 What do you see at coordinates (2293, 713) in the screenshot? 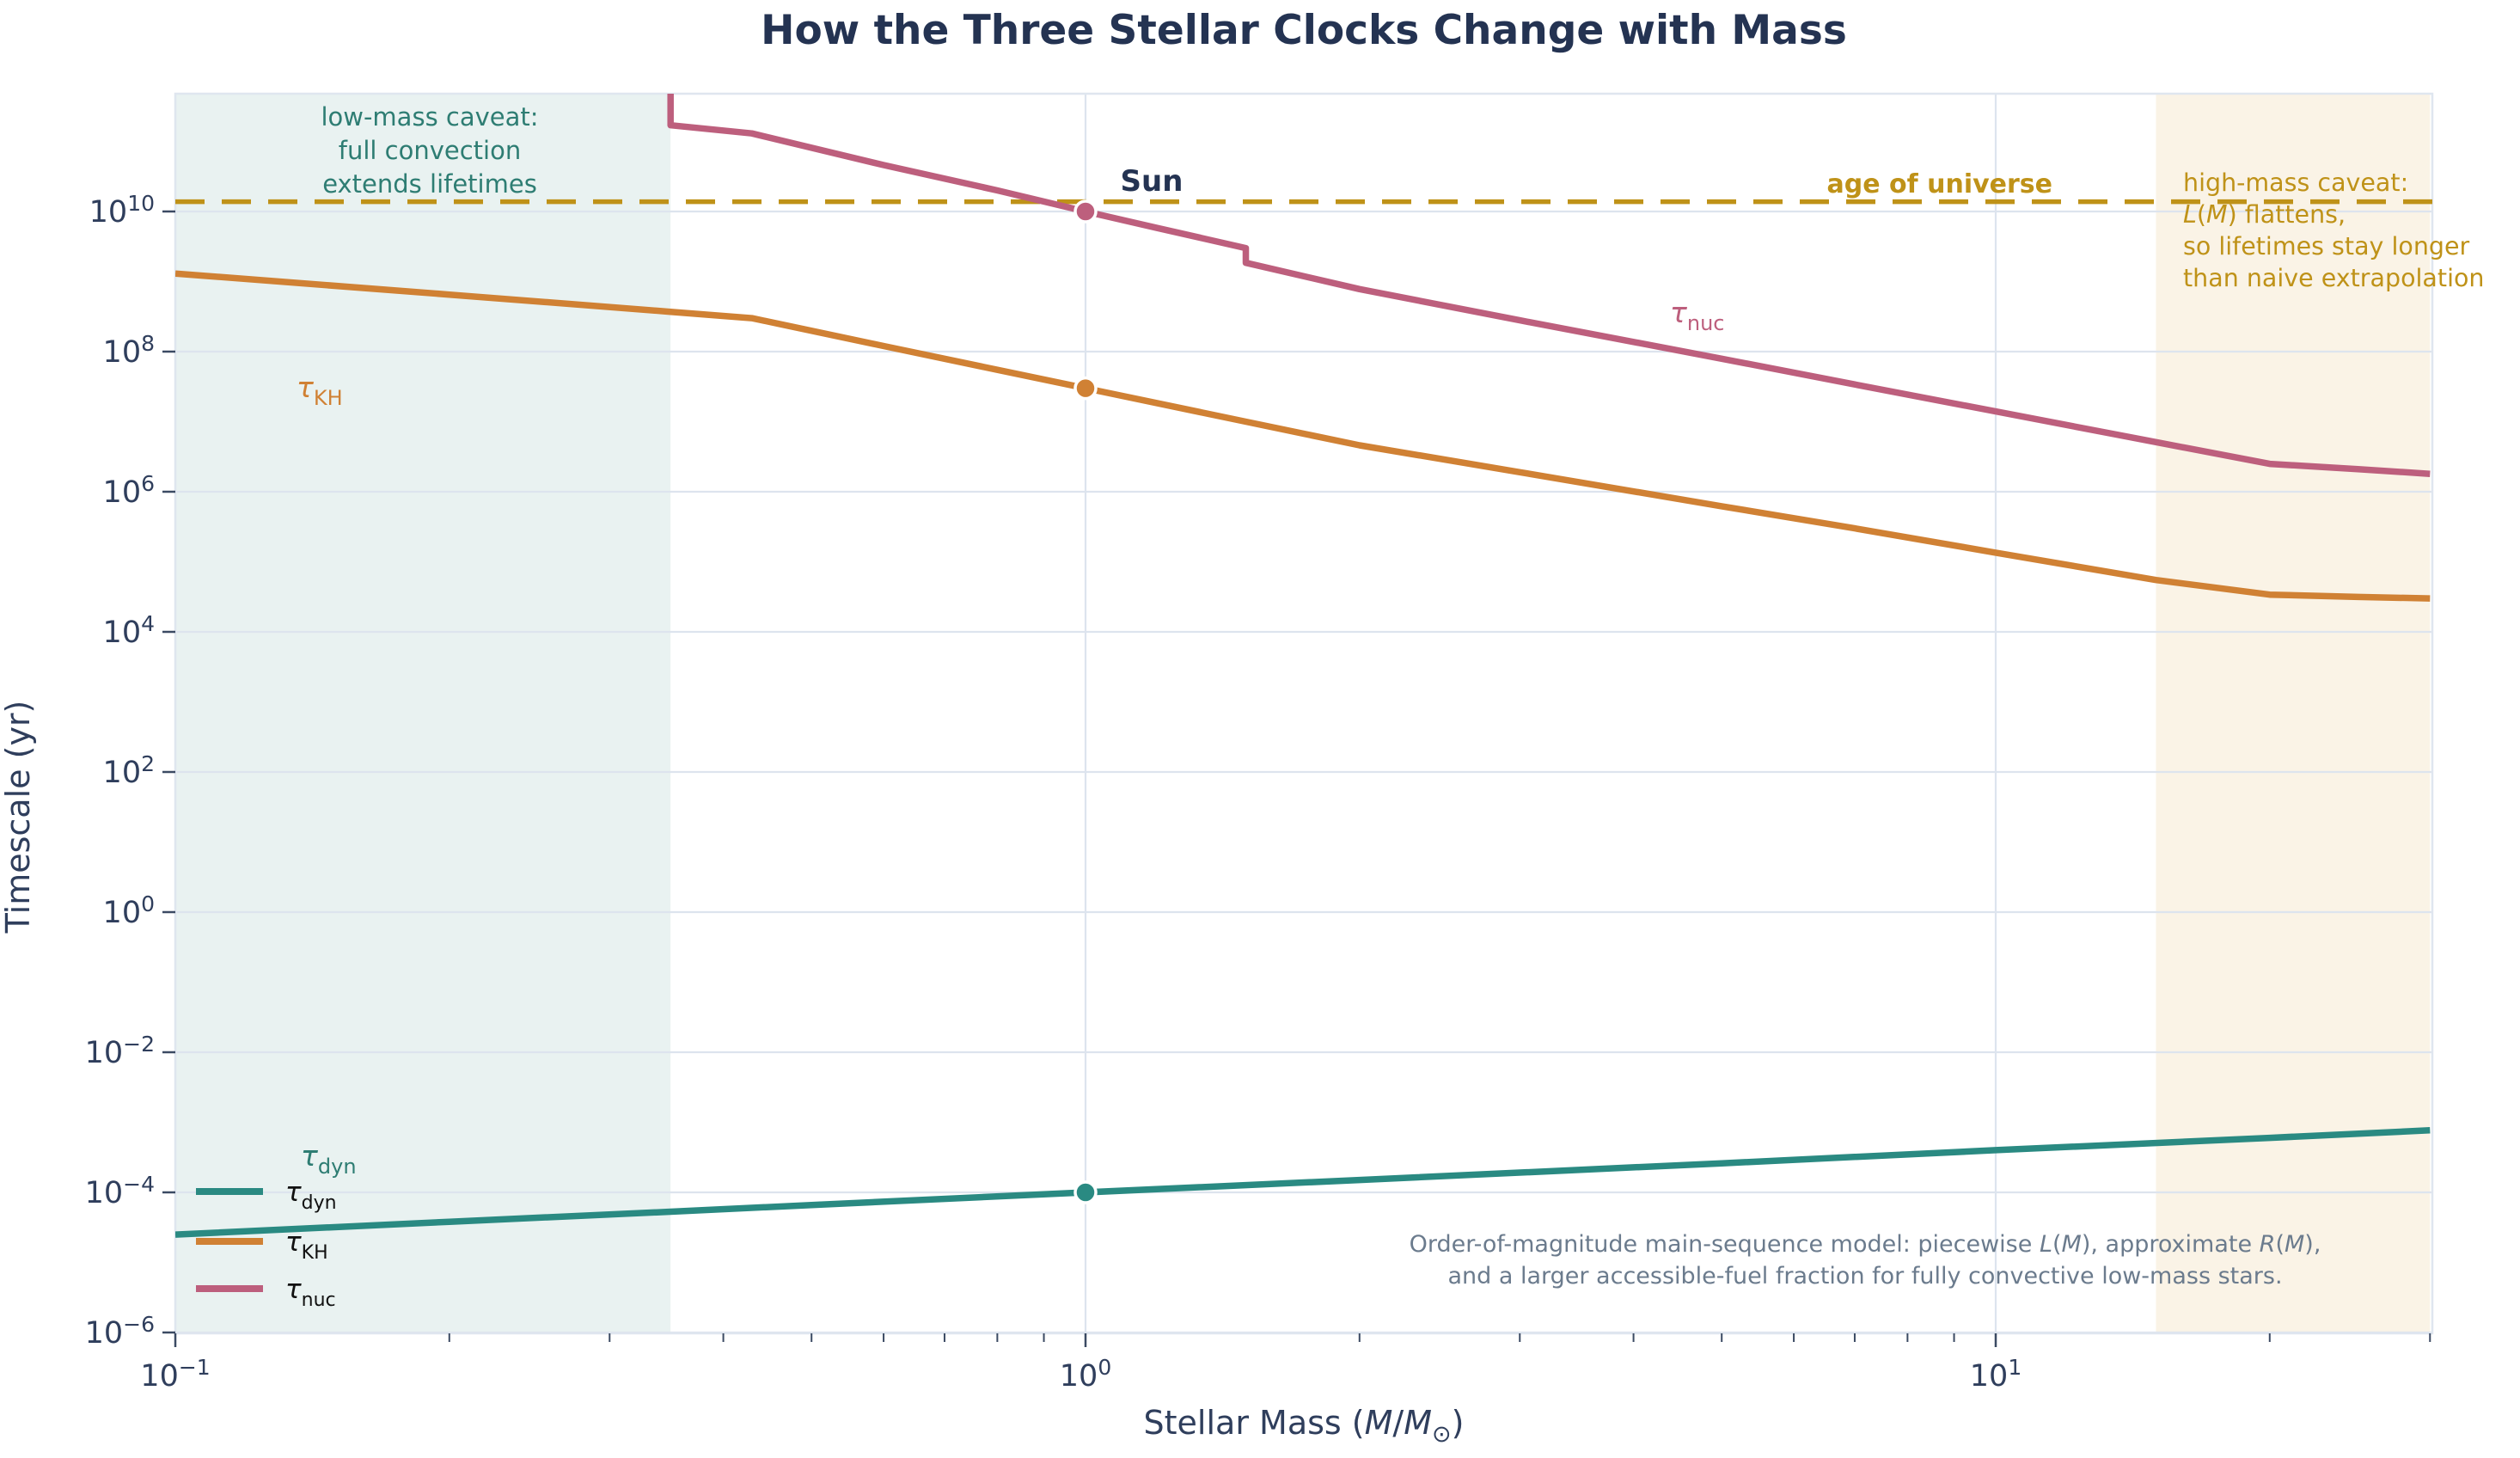
I see `band-high-mass` at bounding box center [2293, 713].